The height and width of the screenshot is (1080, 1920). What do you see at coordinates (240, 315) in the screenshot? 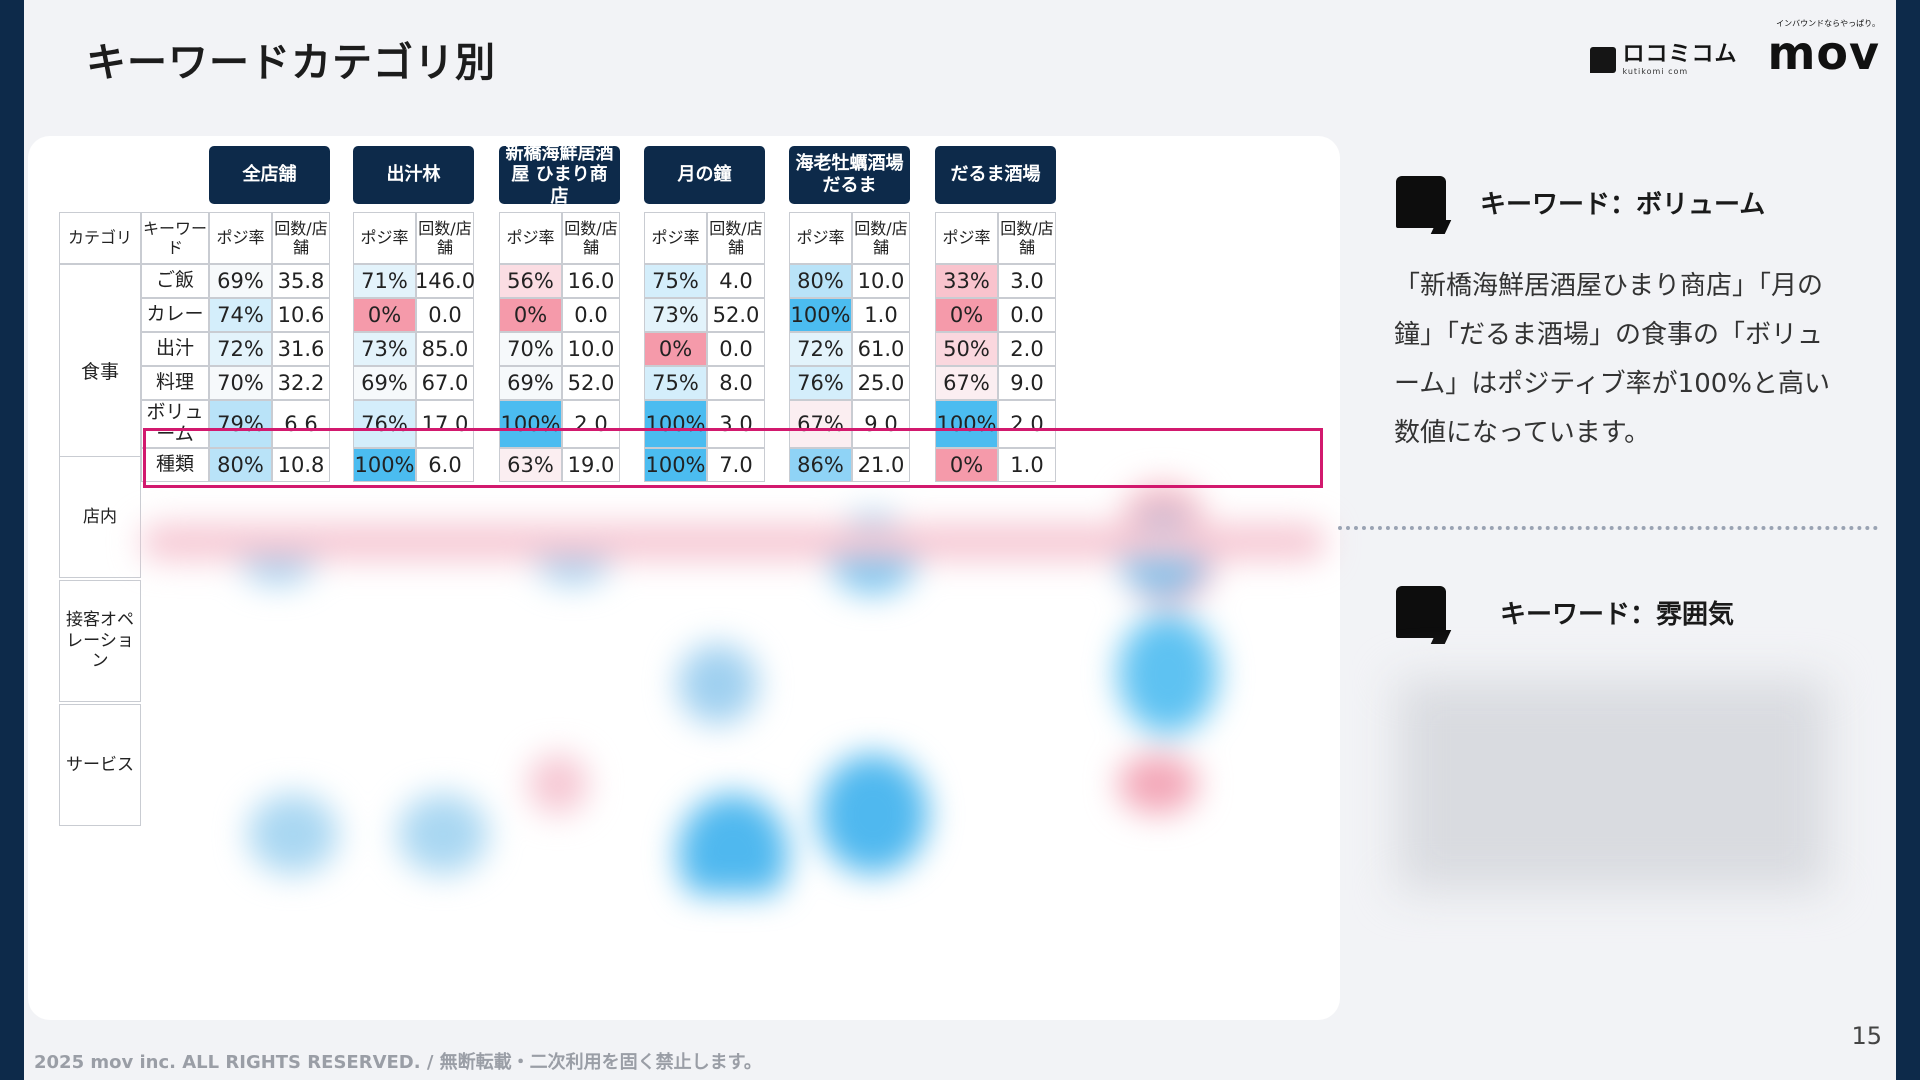
I see `rate-cell: 74%` at bounding box center [240, 315].